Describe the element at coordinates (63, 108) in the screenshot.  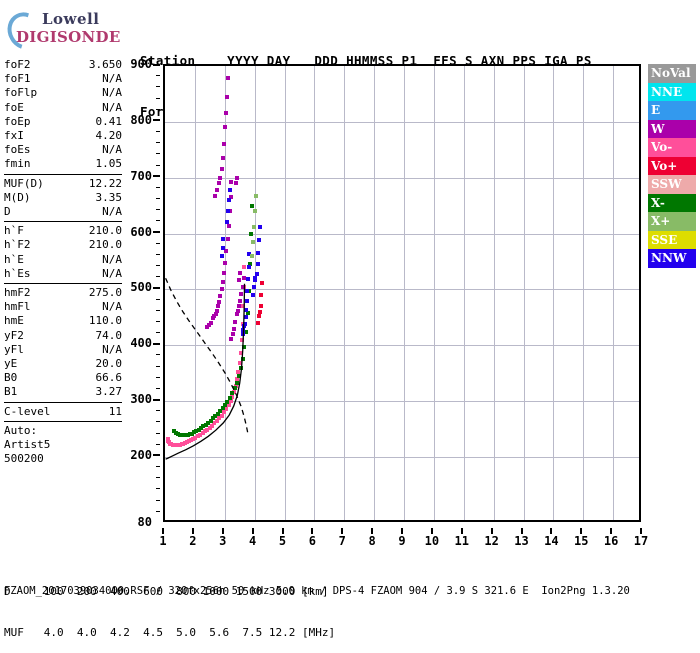
I see `param-row-foe: foE N/A` at that location.